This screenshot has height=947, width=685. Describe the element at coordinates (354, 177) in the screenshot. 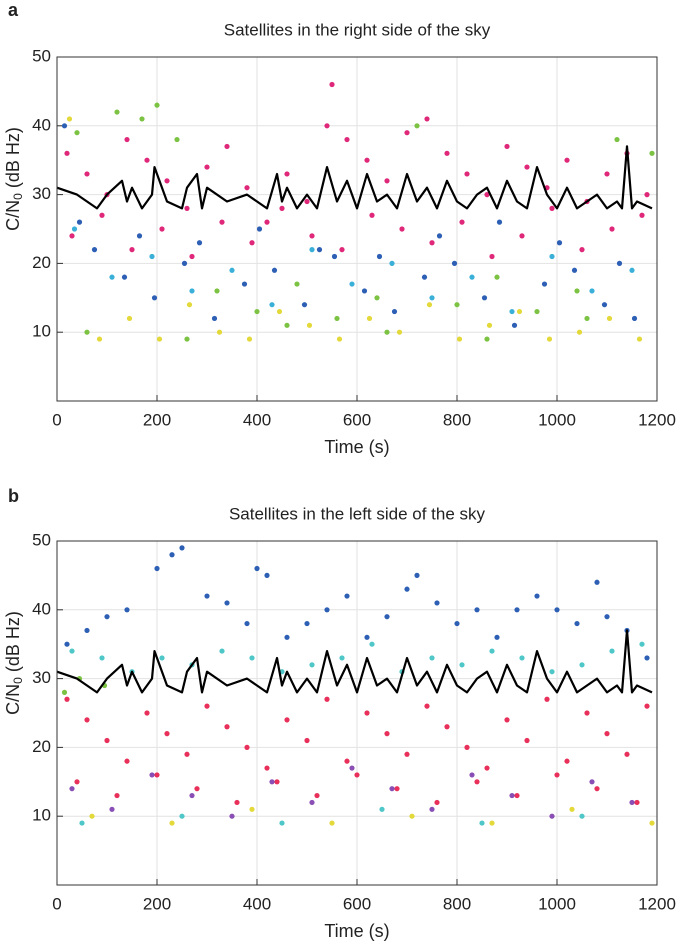

I see `line` at that location.